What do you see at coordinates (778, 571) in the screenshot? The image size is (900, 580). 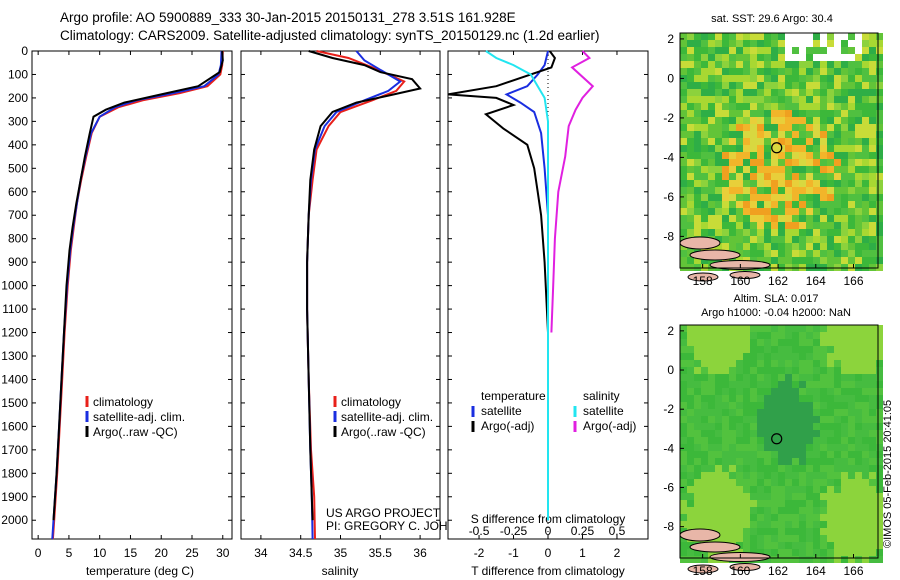 I see `x-tick-label: 162` at bounding box center [778, 571].